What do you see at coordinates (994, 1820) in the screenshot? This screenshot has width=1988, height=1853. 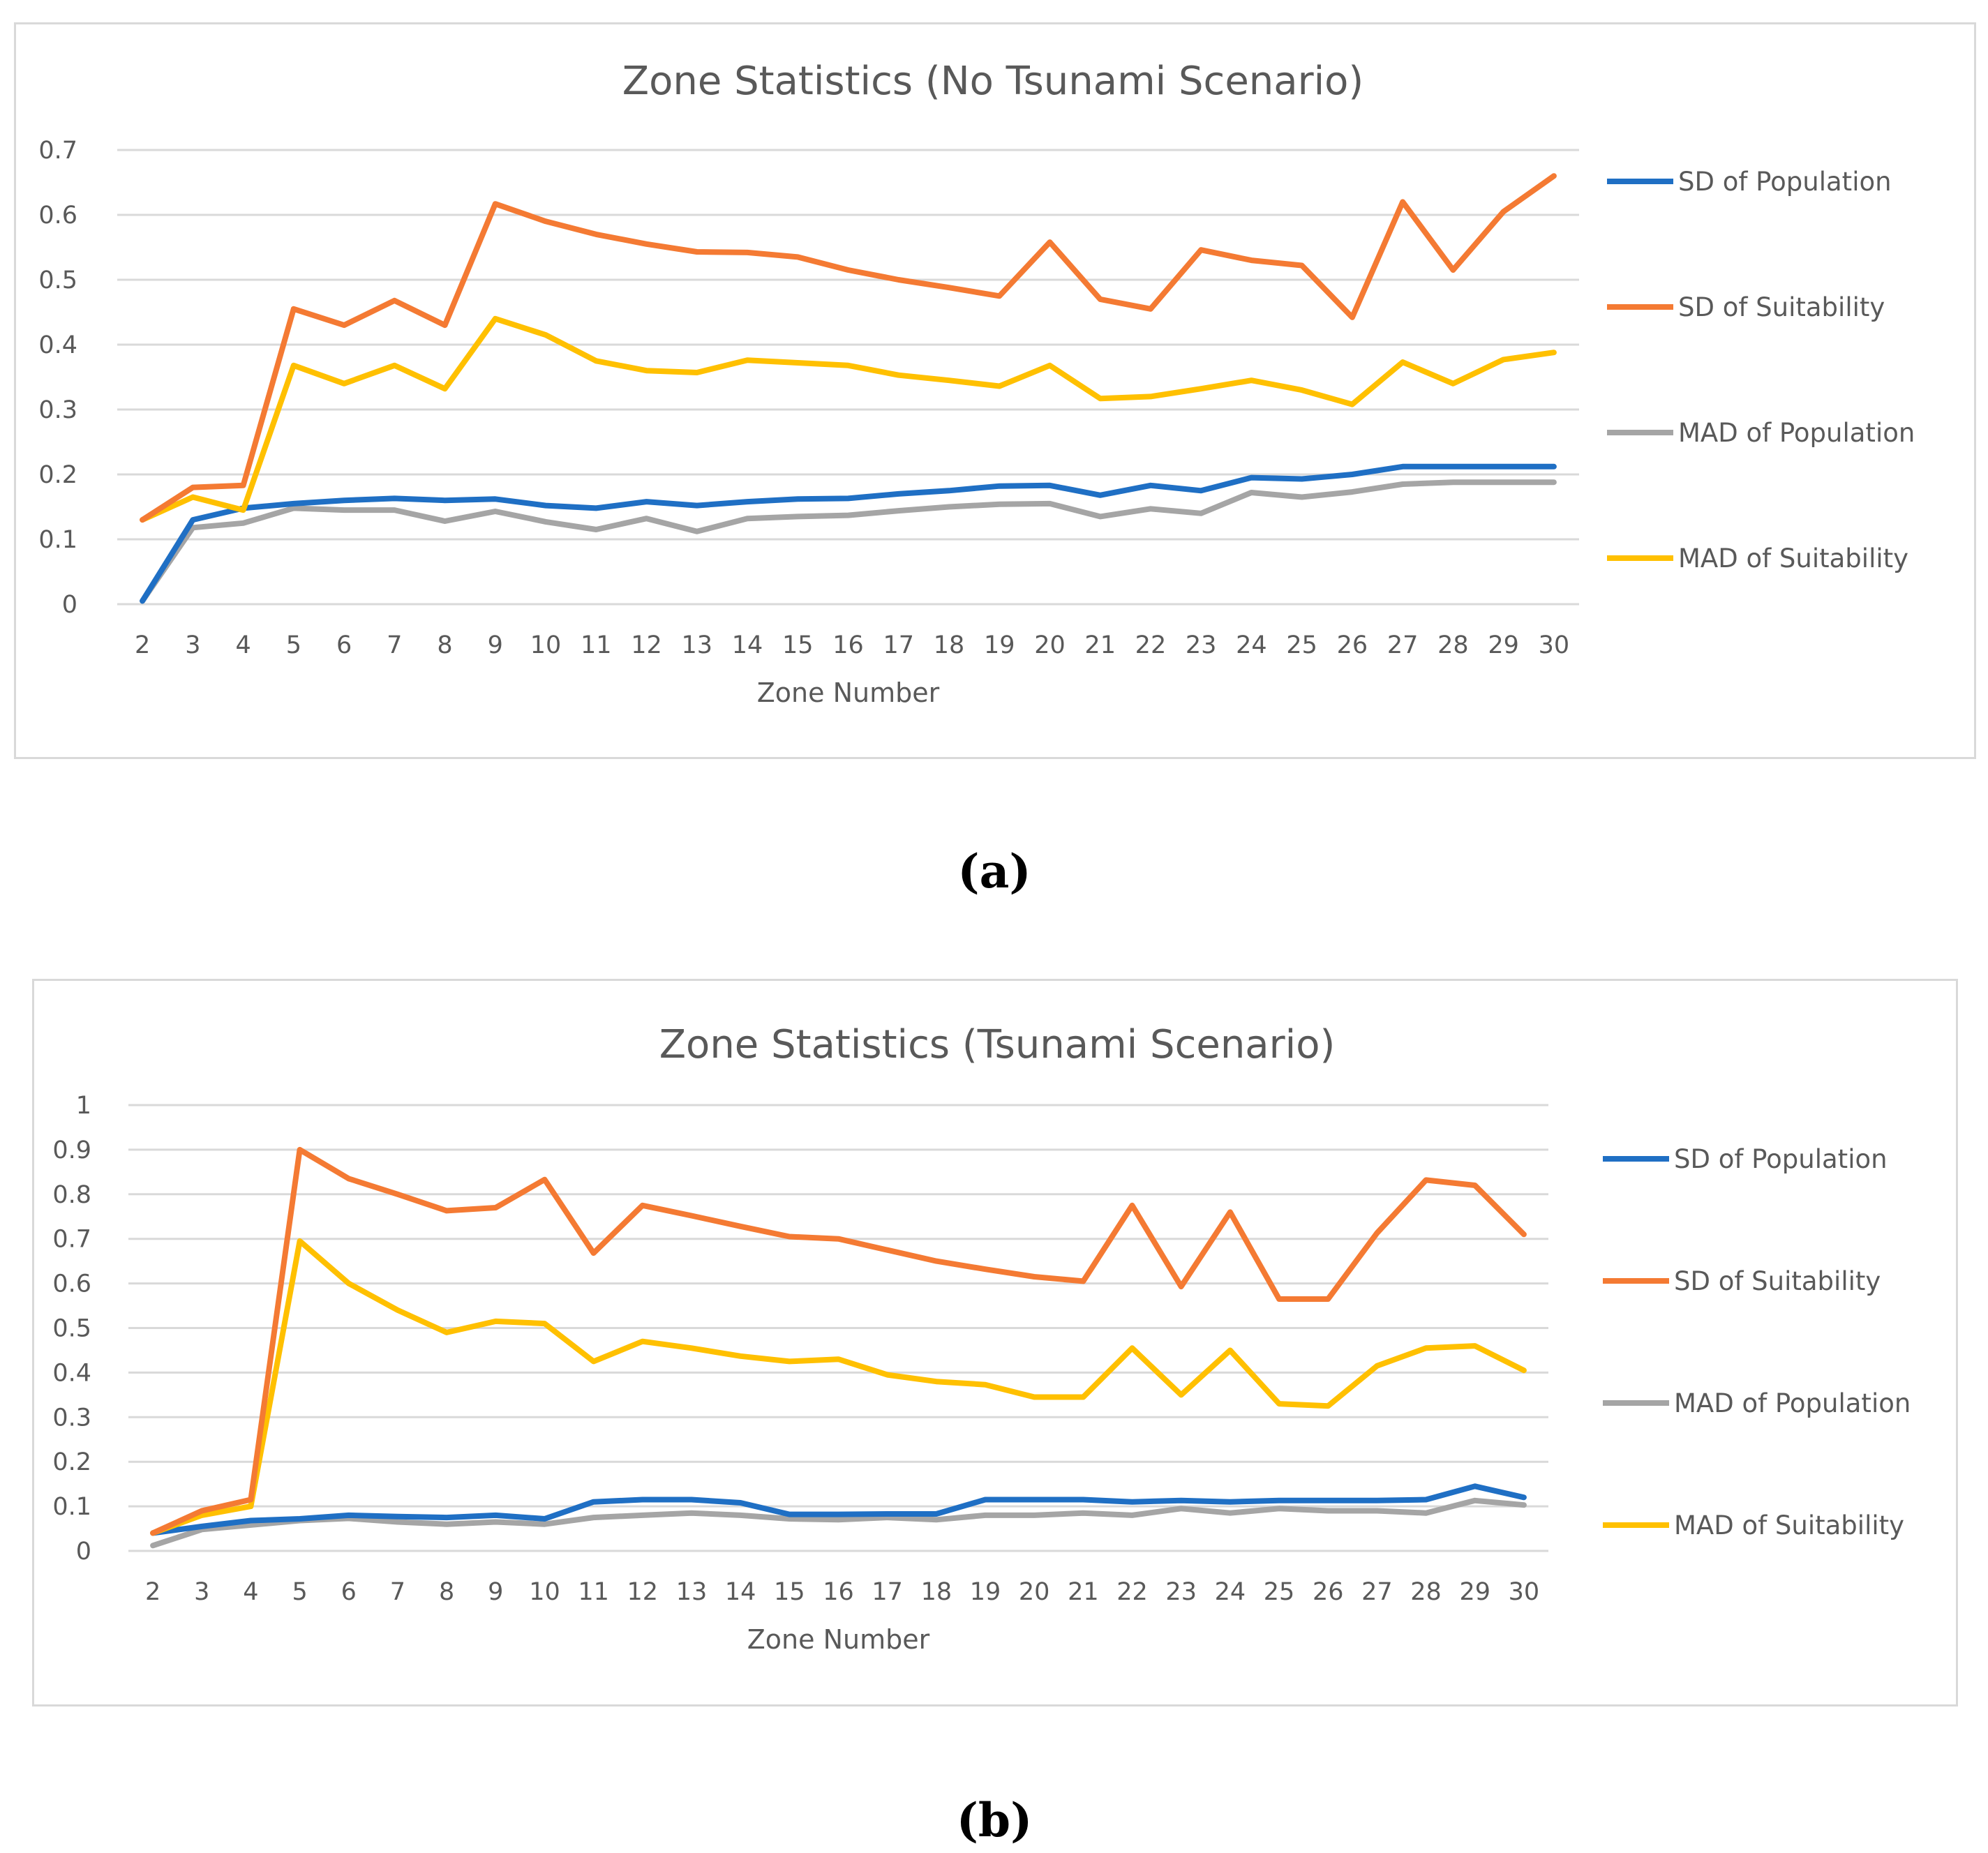 I see `caption-b: (b)` at bounding box center [994, 1820].